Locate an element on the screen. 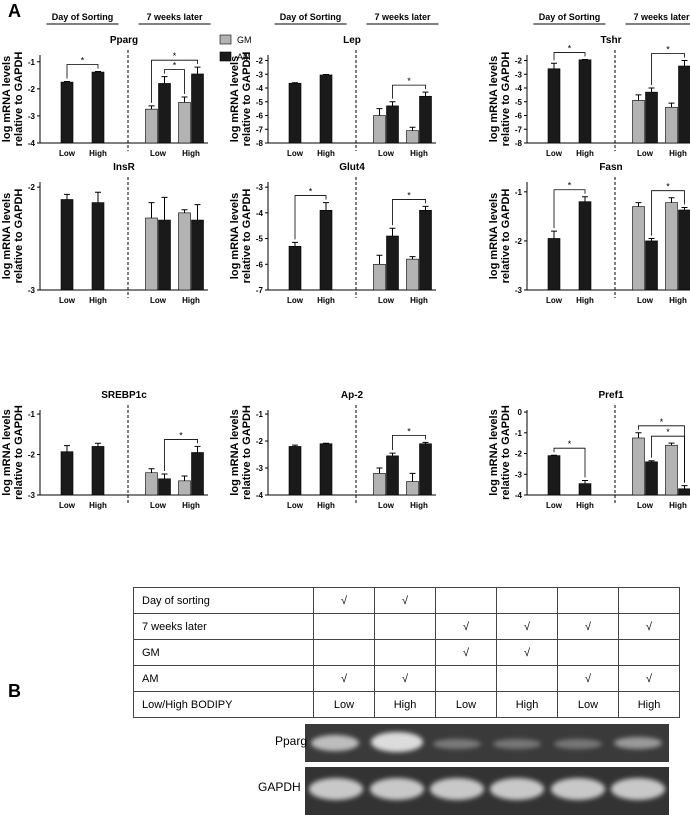 Image resolution: width=690 pixels, height=815 pixels. y-tick-label: -2 is located at coordinates (32, 89).